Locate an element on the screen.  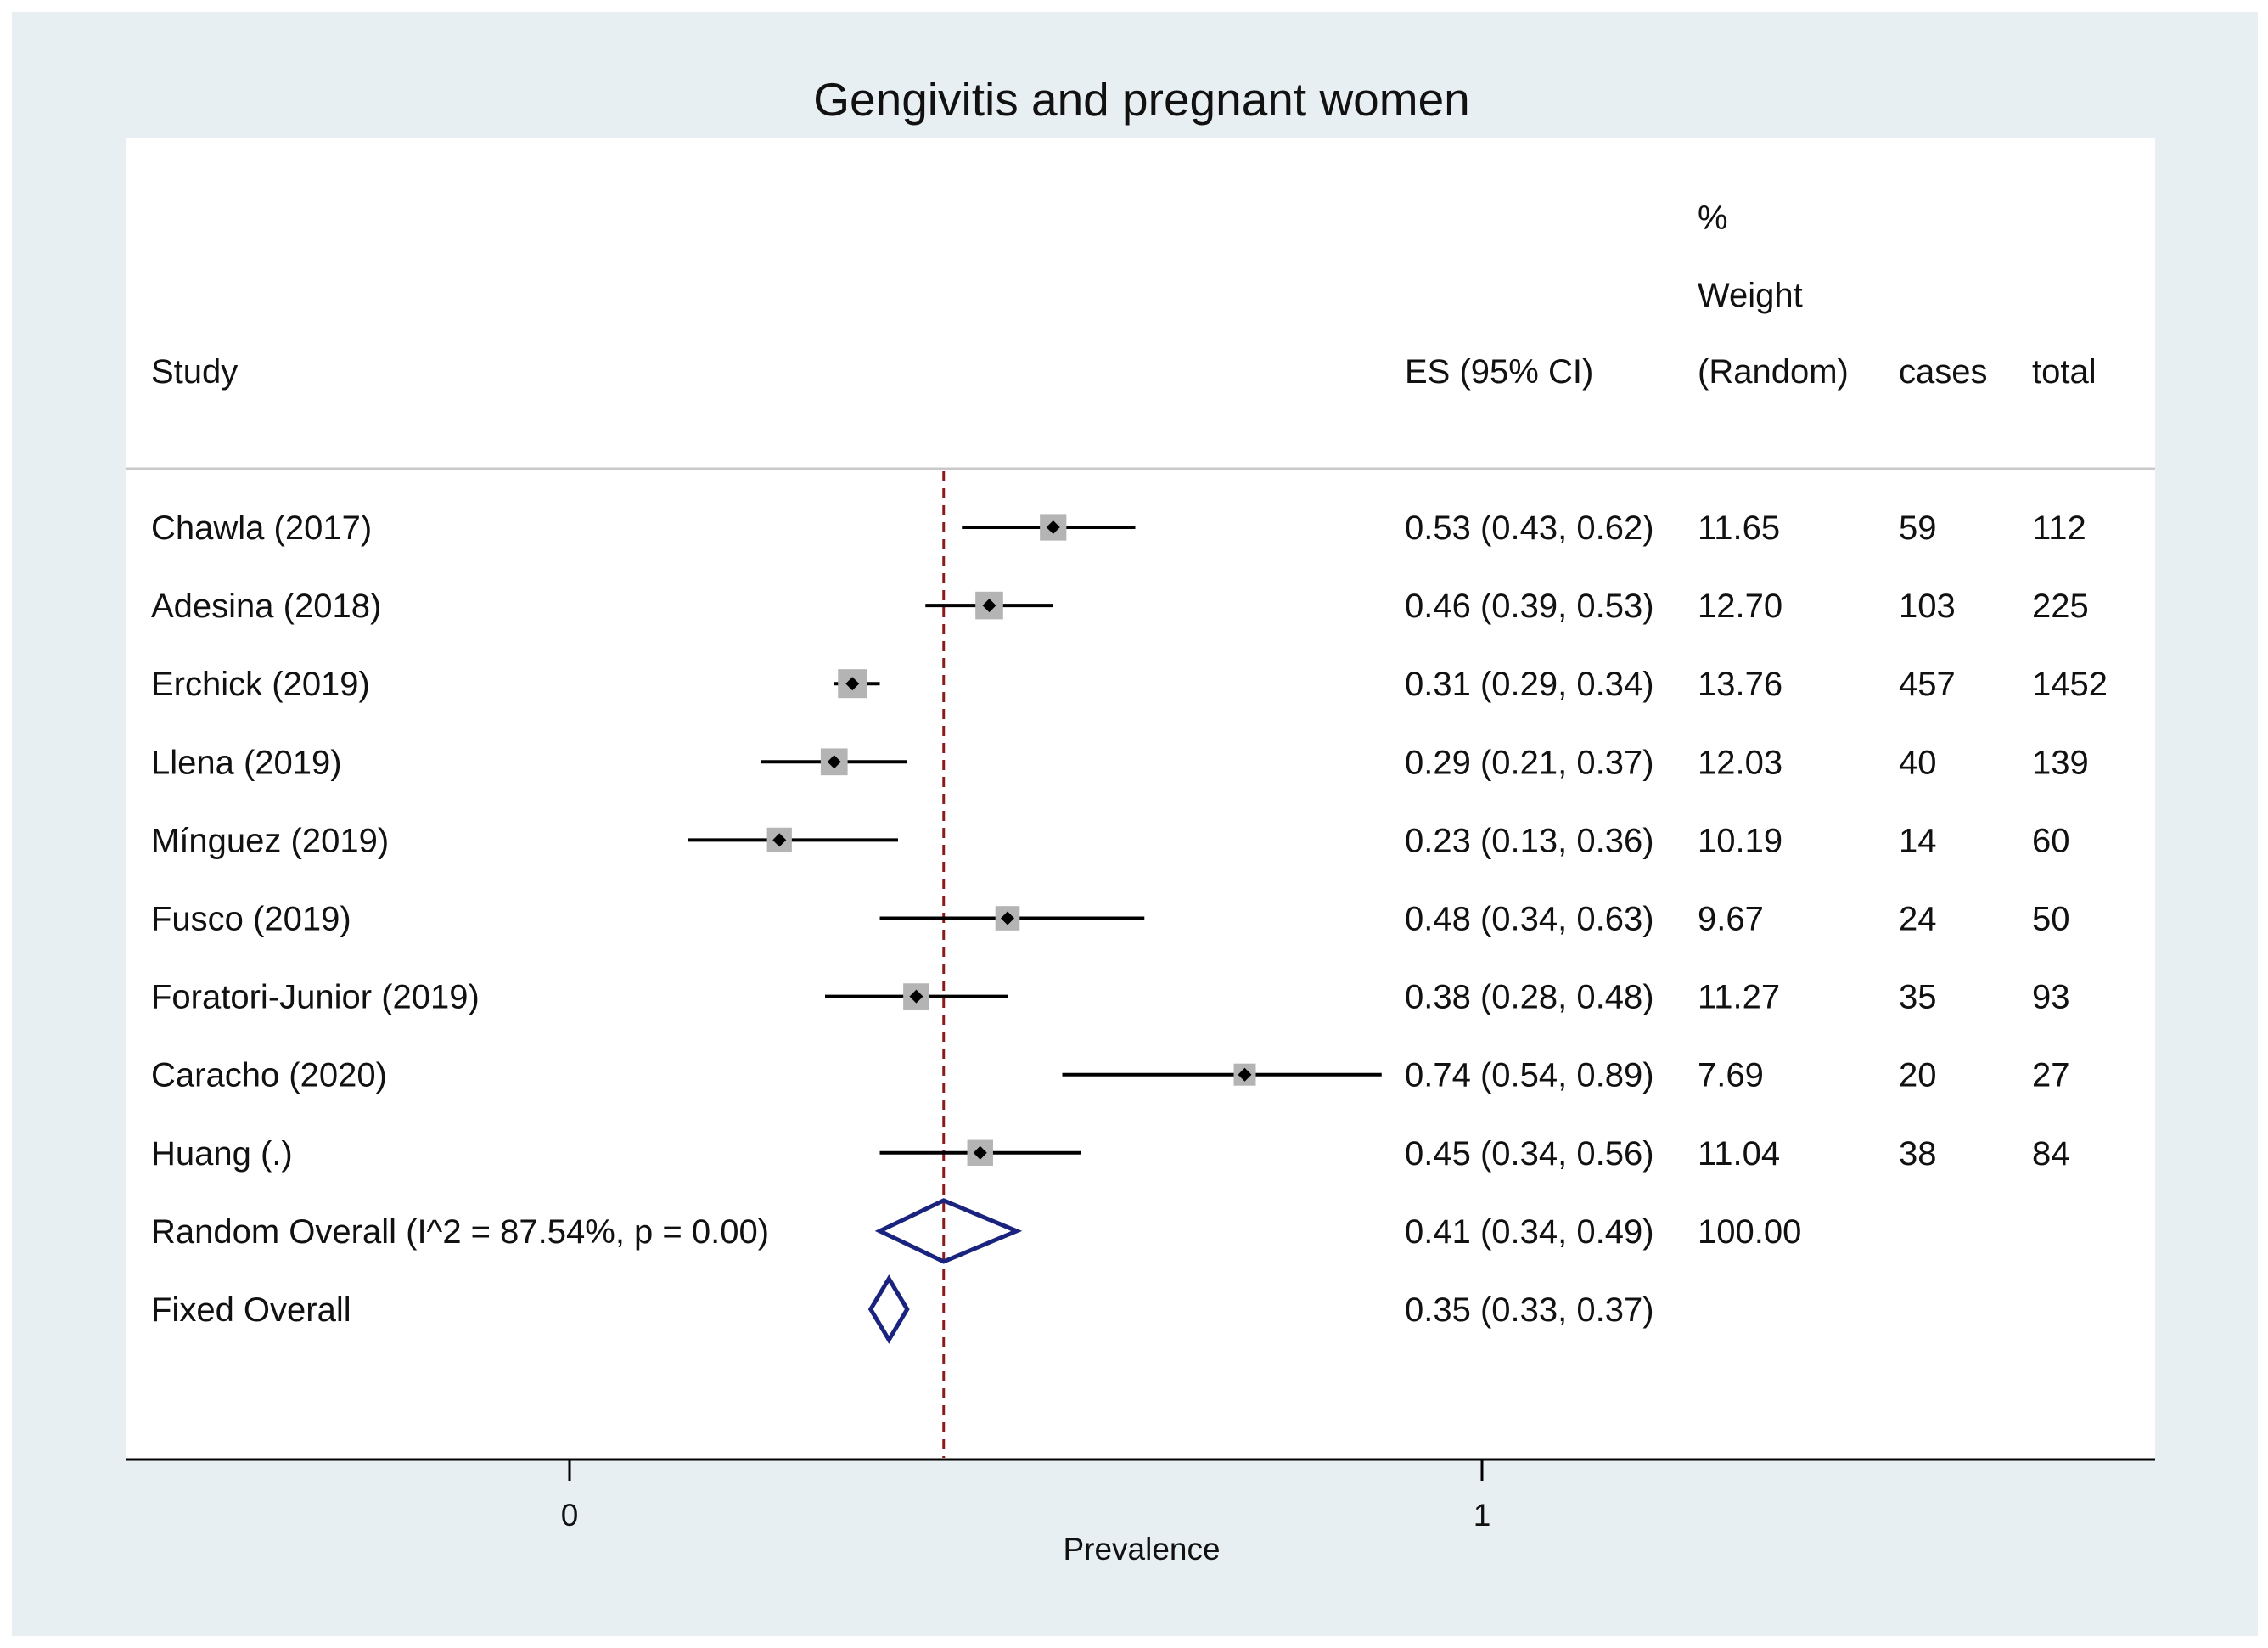
overall-label: Fixed Overall is located at coordinates (251, 1310).